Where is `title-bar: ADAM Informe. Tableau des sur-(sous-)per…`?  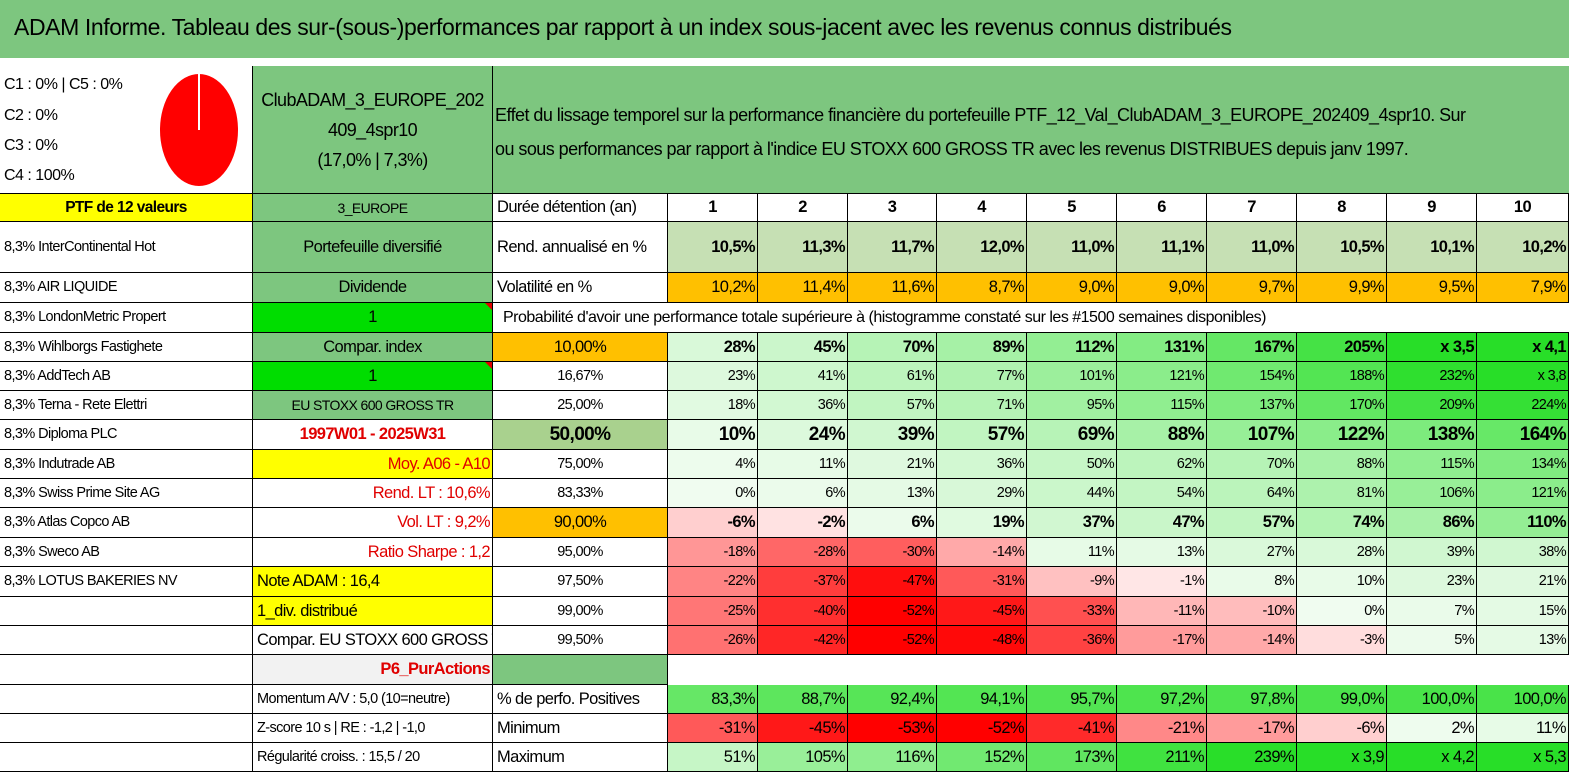 title-bar: ADAM Informe. Tableau des sur-(sous-)per… is located at coordinates (784, 31).